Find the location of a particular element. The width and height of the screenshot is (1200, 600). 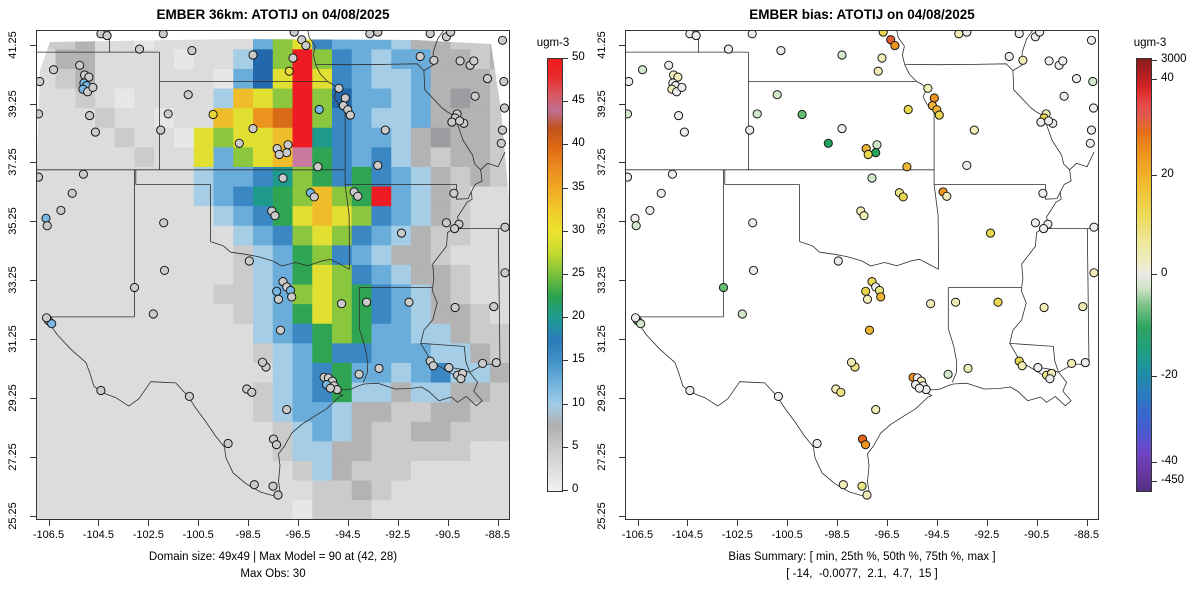

x-tick-label: -104.5 is located at coordinates (98, 535).